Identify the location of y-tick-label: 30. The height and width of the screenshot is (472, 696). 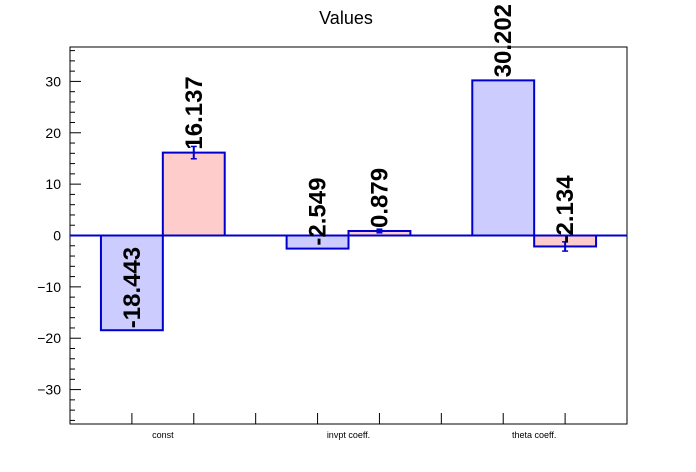
(53, 81).